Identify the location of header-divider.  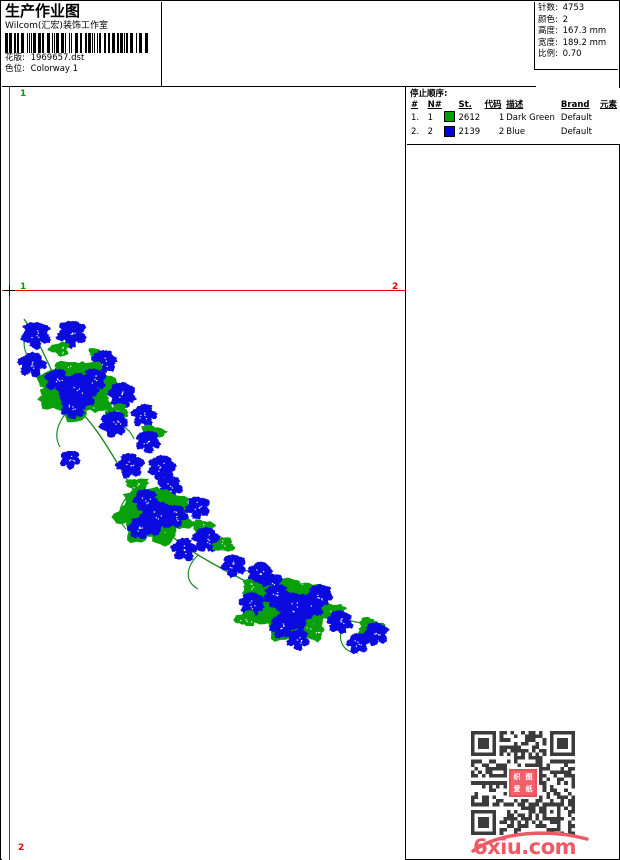
(349, 44).